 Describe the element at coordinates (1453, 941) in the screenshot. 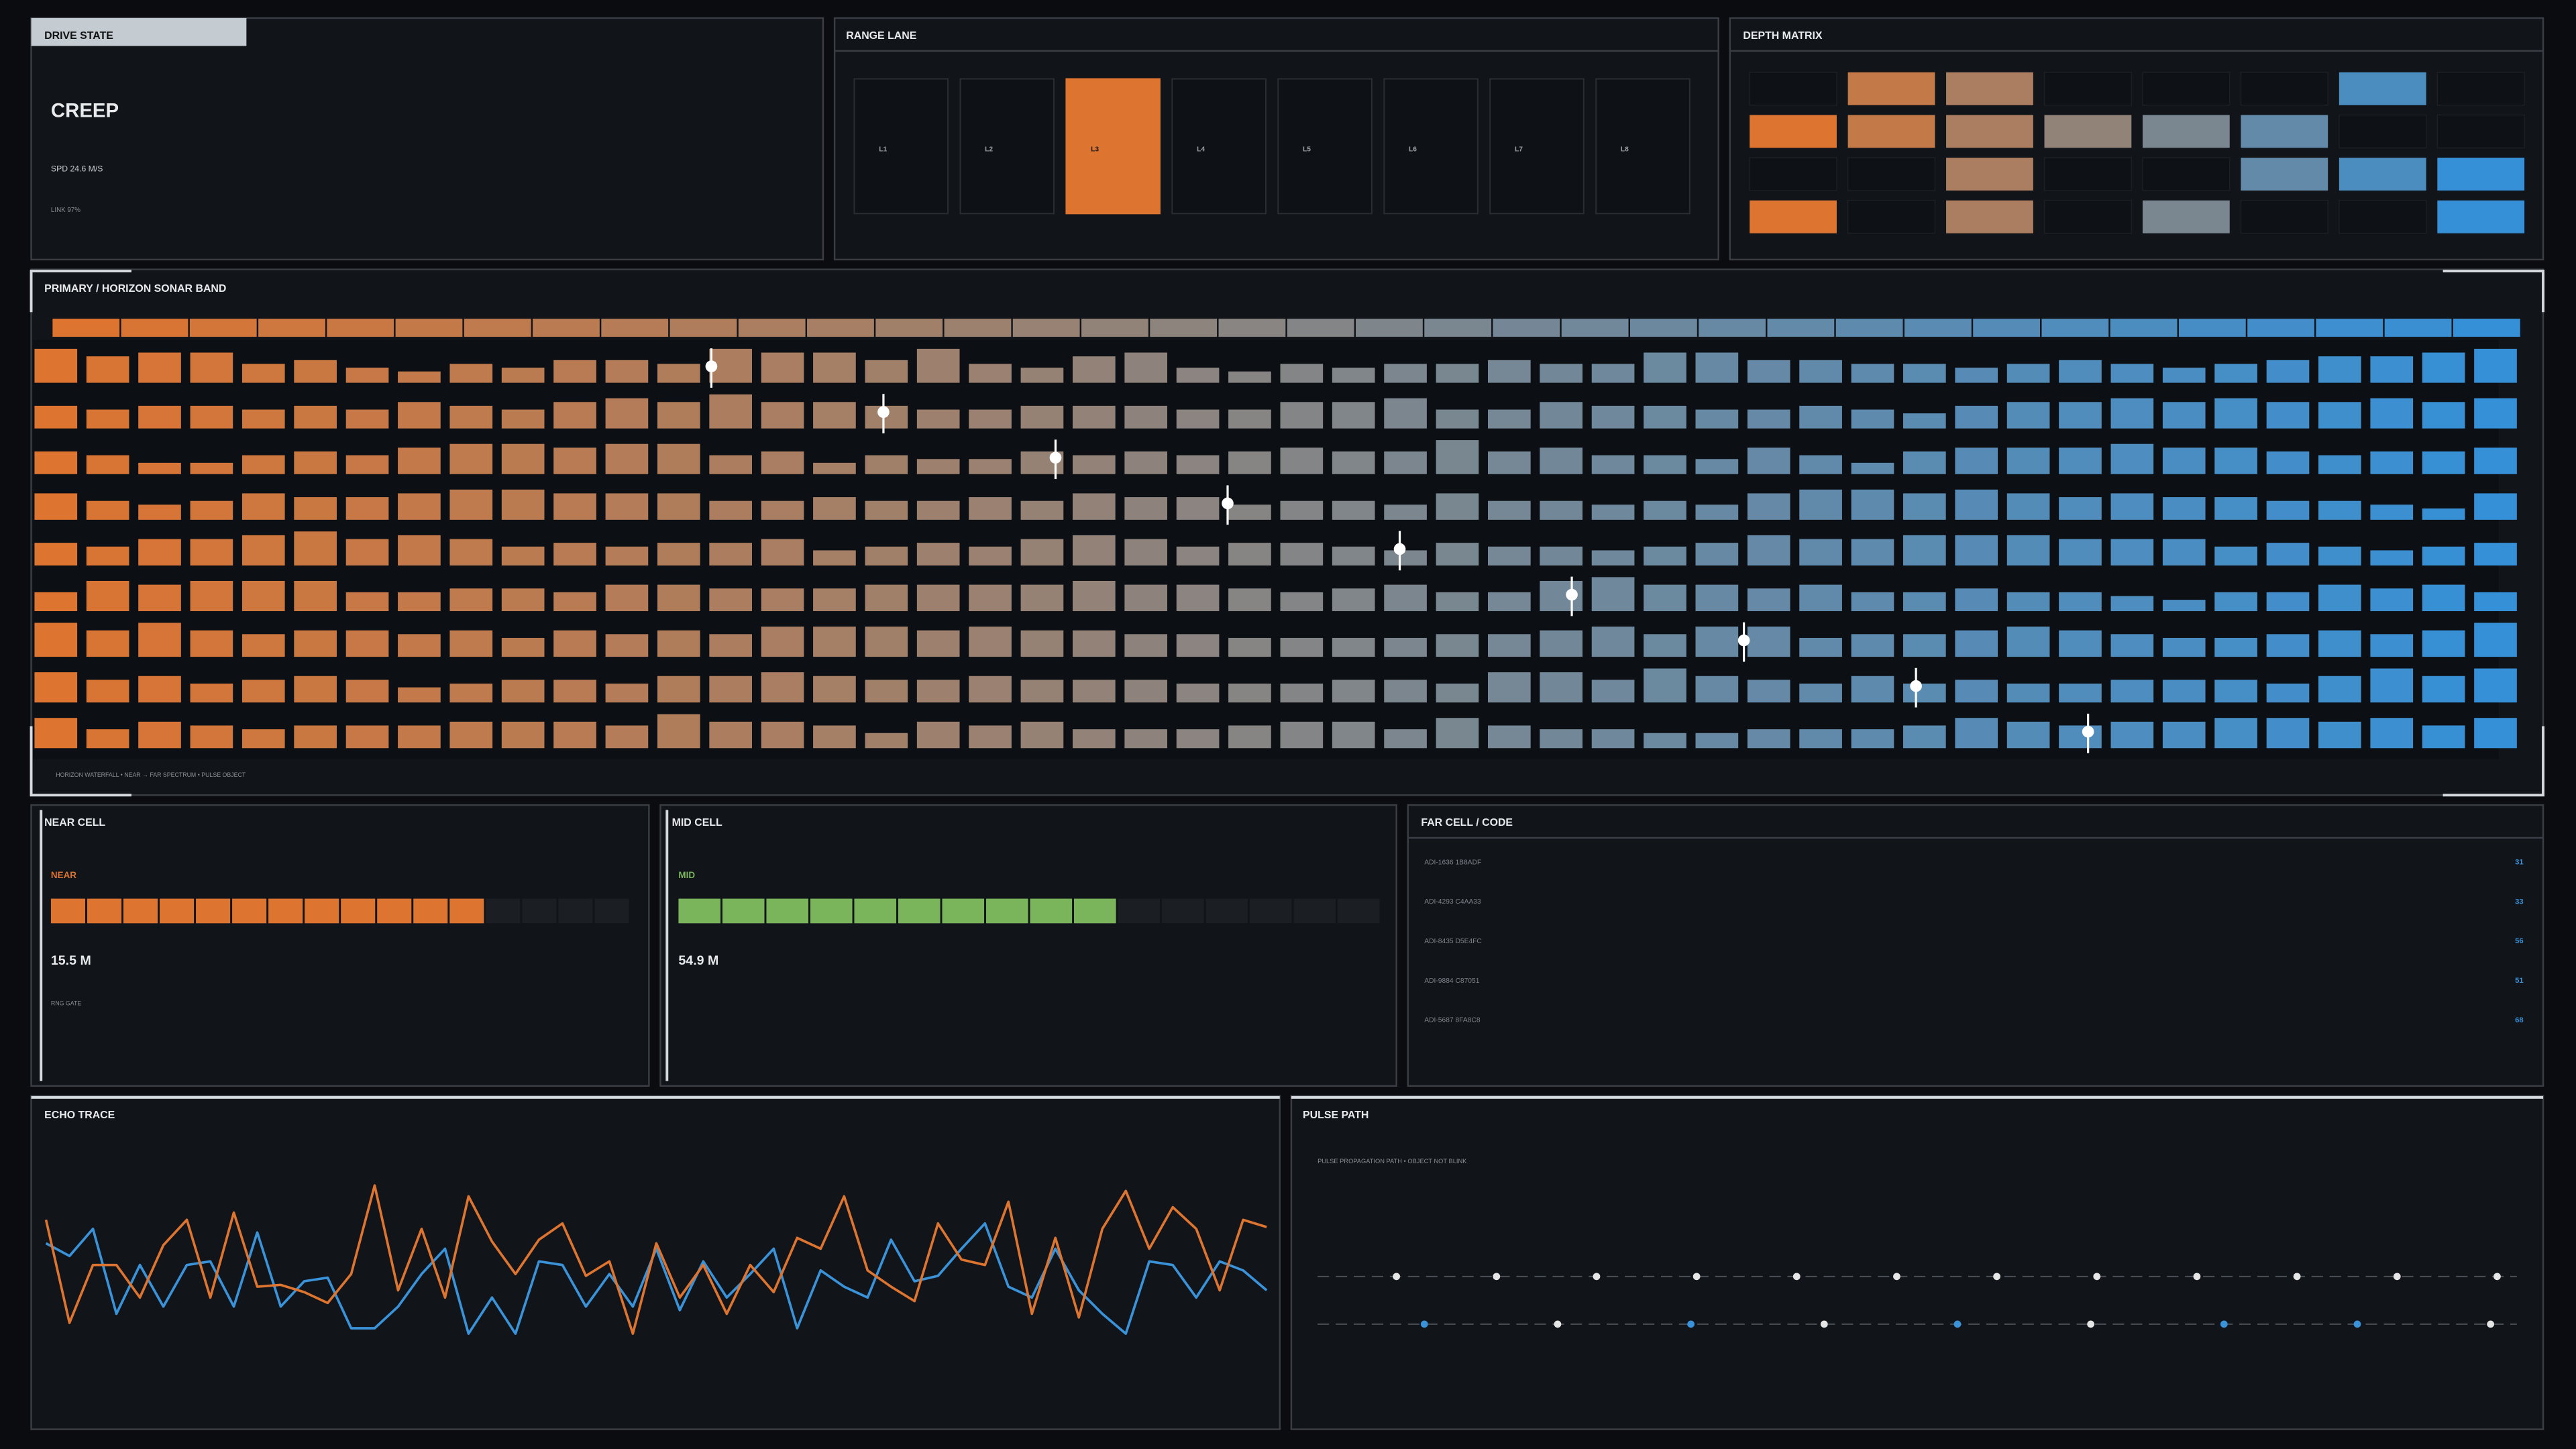

I see `code: ADI-8435 D5E4FC` at that location.